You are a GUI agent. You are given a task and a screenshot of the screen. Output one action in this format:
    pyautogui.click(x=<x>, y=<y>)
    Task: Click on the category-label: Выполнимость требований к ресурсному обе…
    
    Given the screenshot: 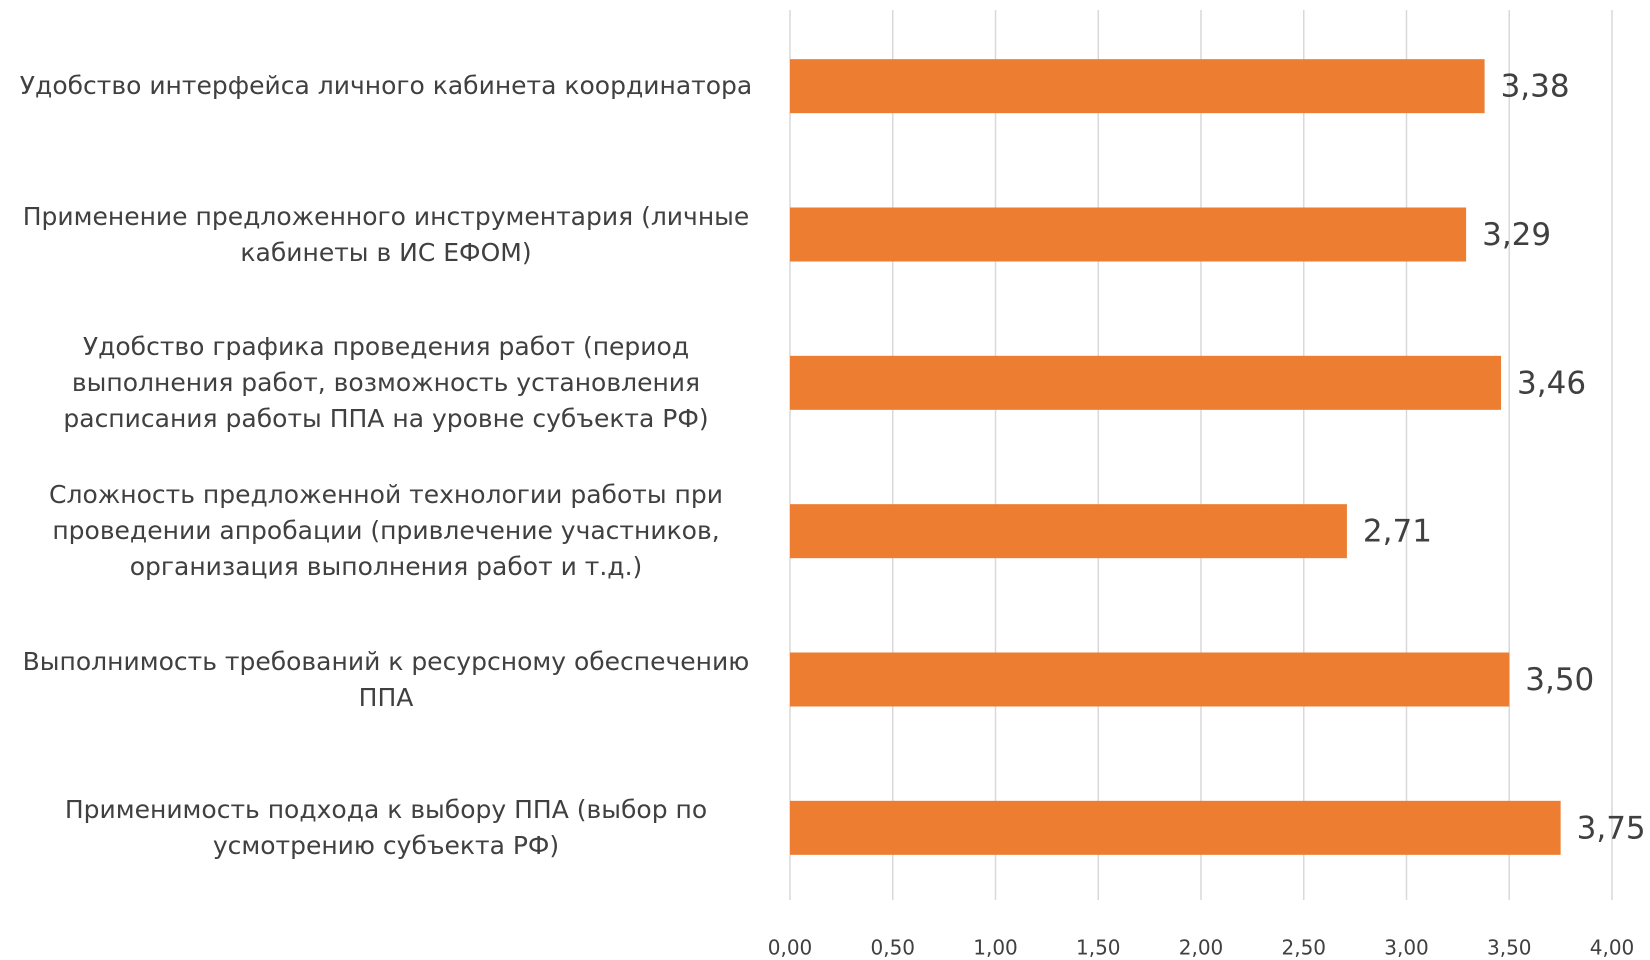 What is the action you would take?
    pyautogui.click(x=386, y=679)
    